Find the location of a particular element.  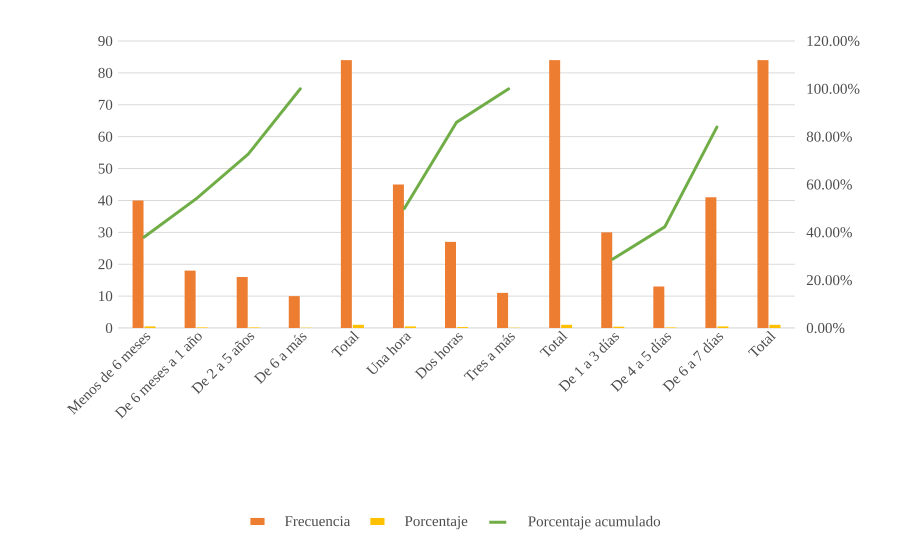

x-tick-label: De 6 a más is located at coordinates (280, 358).